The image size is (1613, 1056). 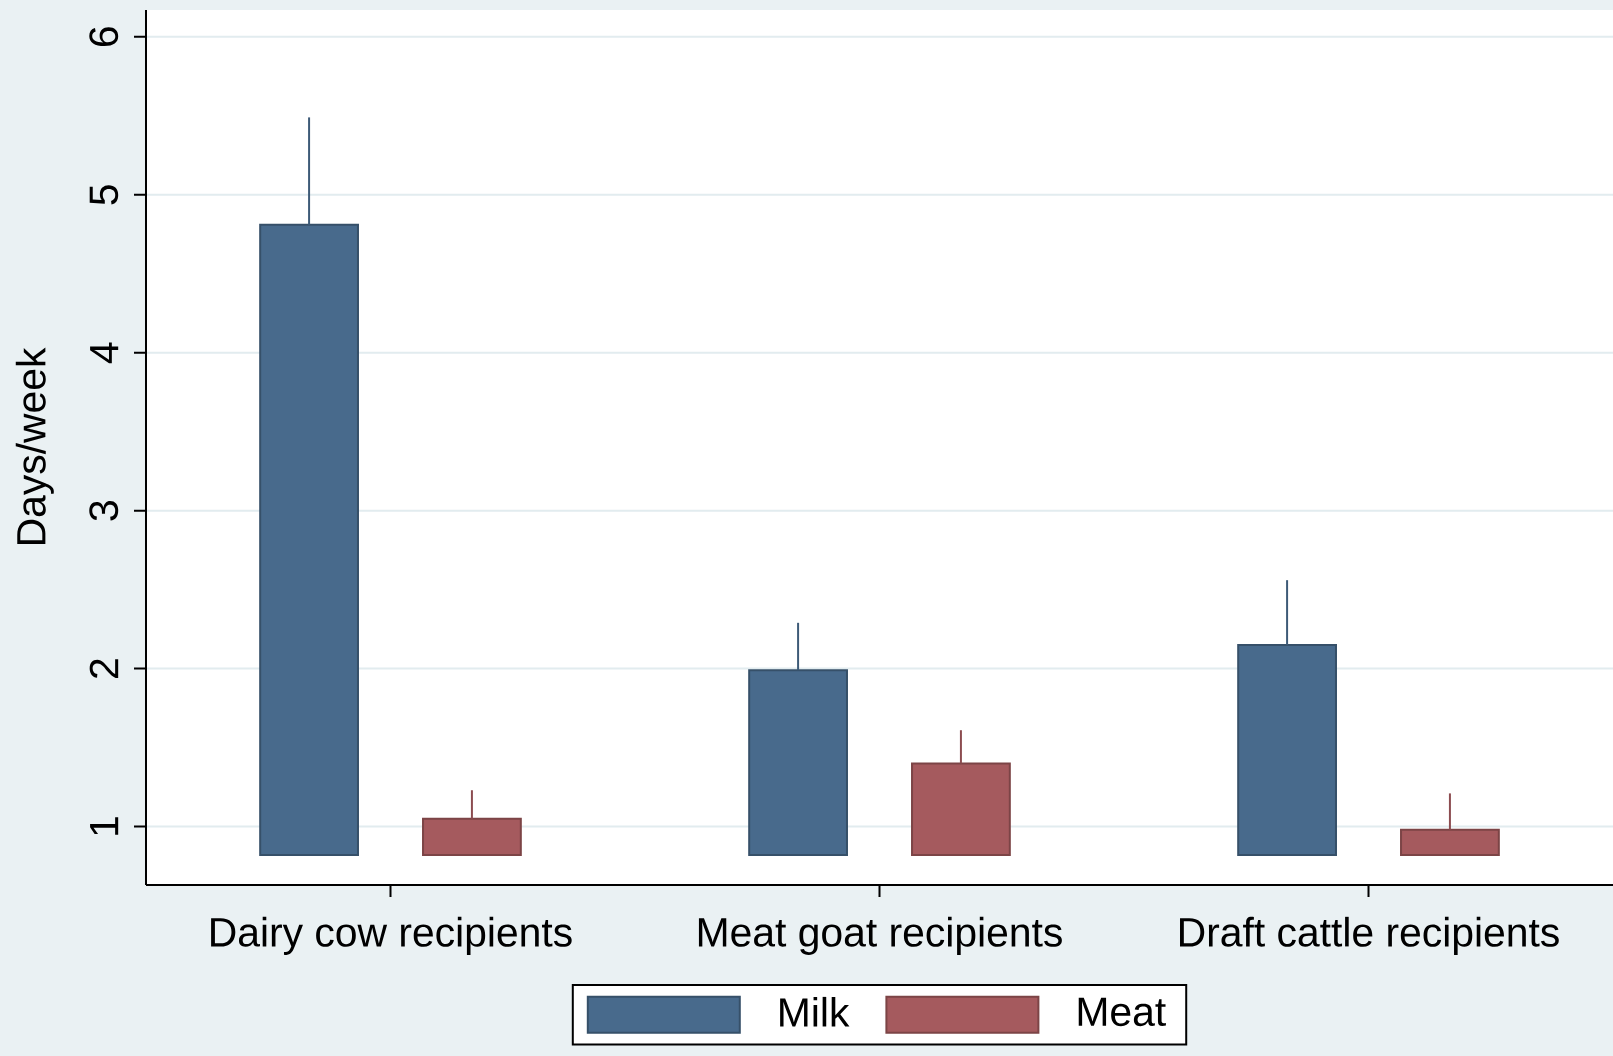 I want to click on y-tick-label: 6, so click(x=104, y=37).